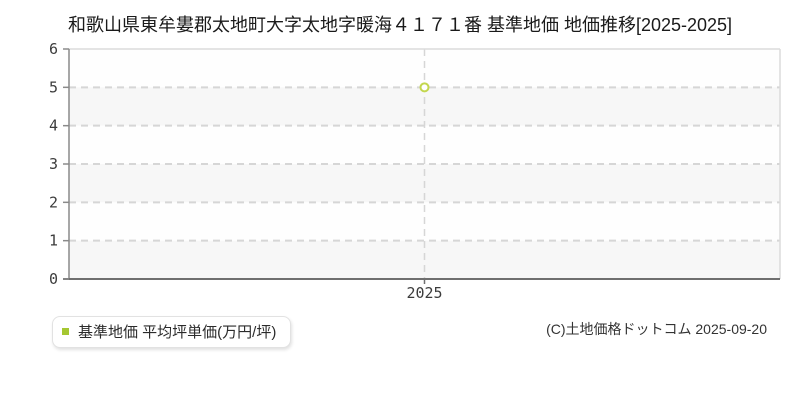  What do you see at coordinates (53, 241) in the screenshot?
I see `y-tick-label: 1` at bounding box center [53, 241].